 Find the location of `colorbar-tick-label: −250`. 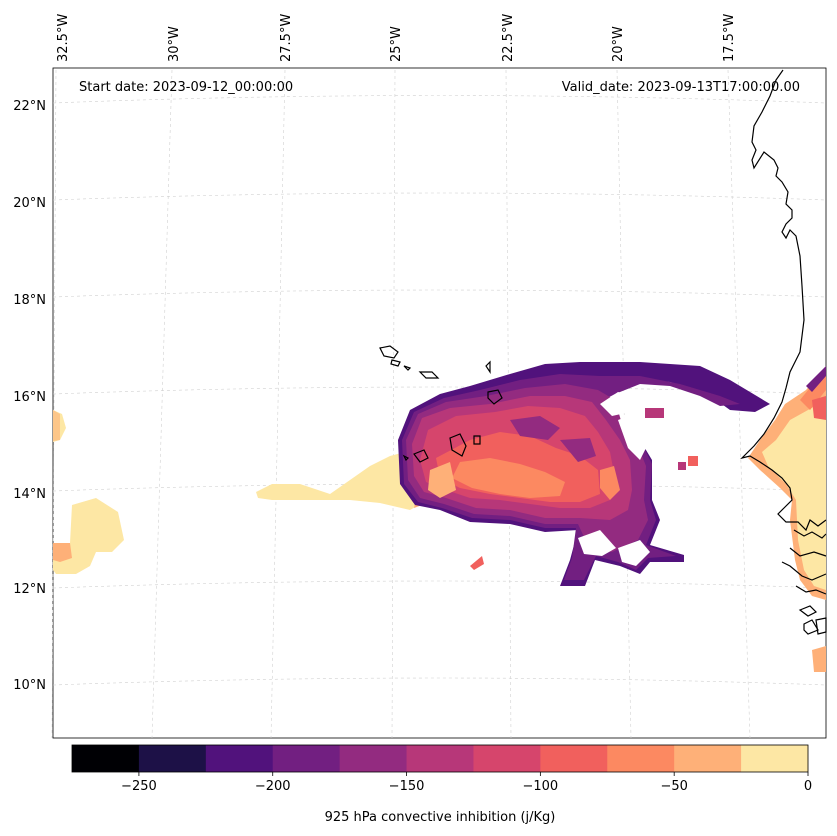

colorbar-tick-label: −250 is located at coordinates (139, 786).